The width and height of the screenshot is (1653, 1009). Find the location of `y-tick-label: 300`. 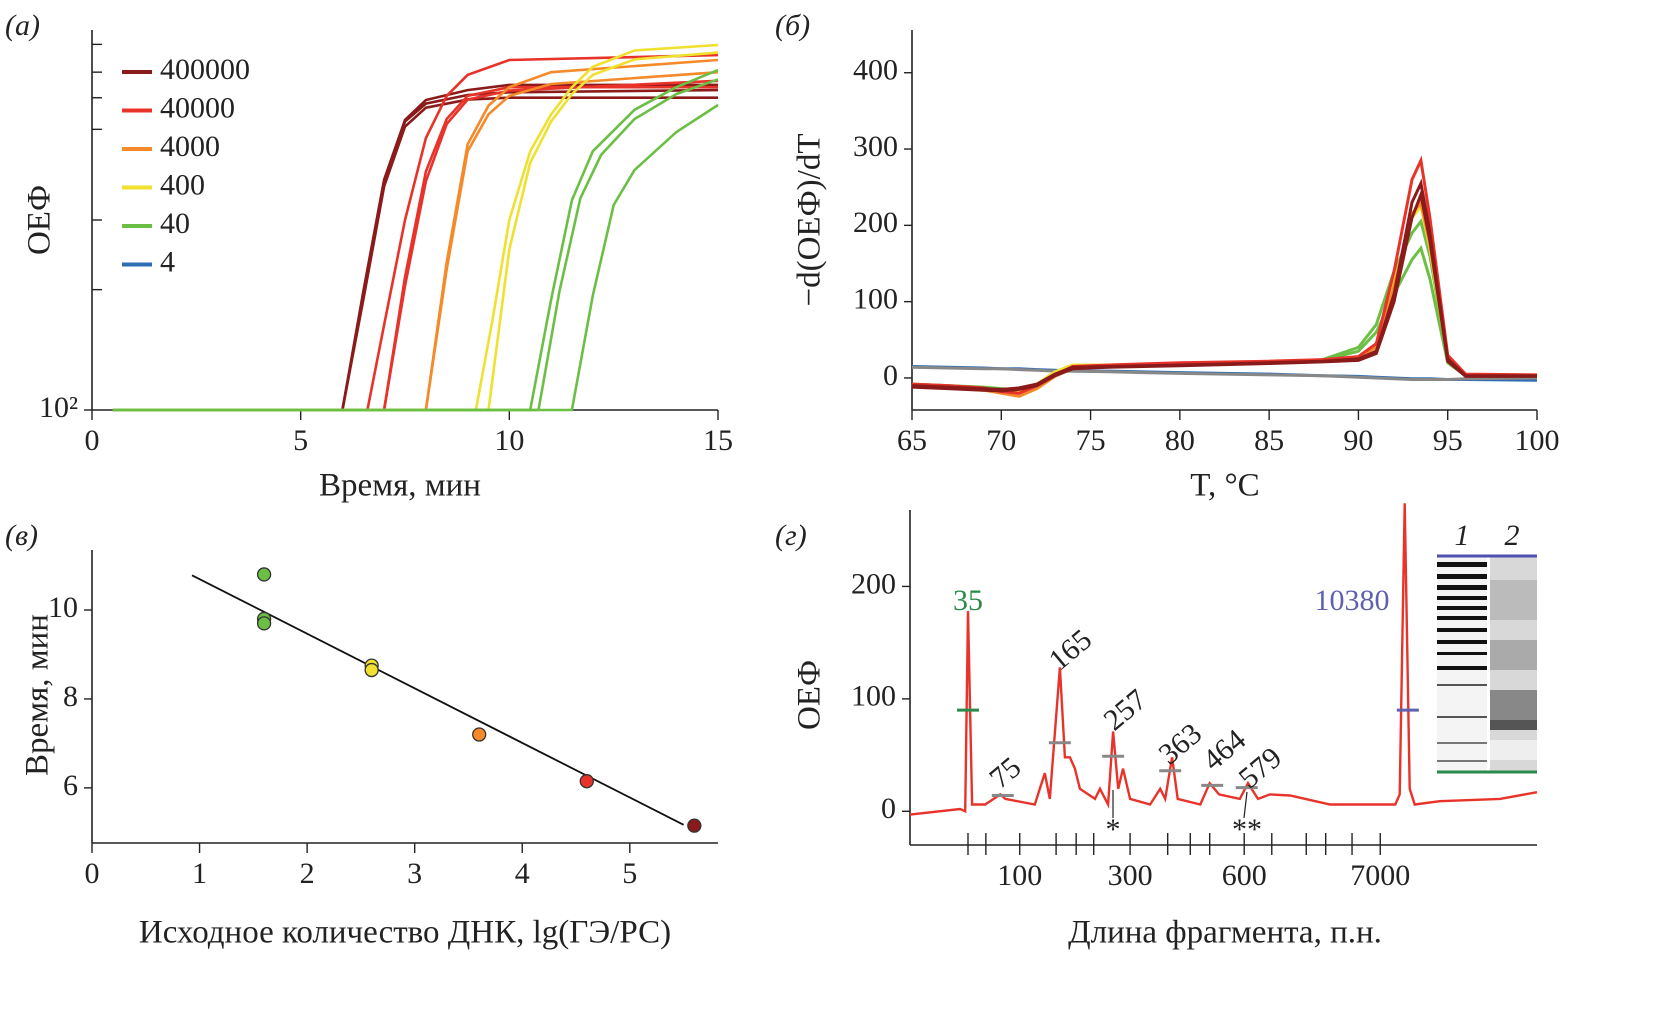

y-tick-label: 300 is located at coordinates (875, 146).